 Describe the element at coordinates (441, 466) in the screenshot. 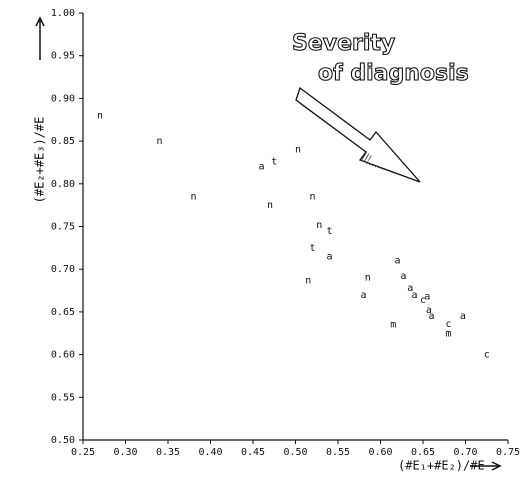

I see `x-axis-label: (#E₁+#E₂)/#E` at that location.